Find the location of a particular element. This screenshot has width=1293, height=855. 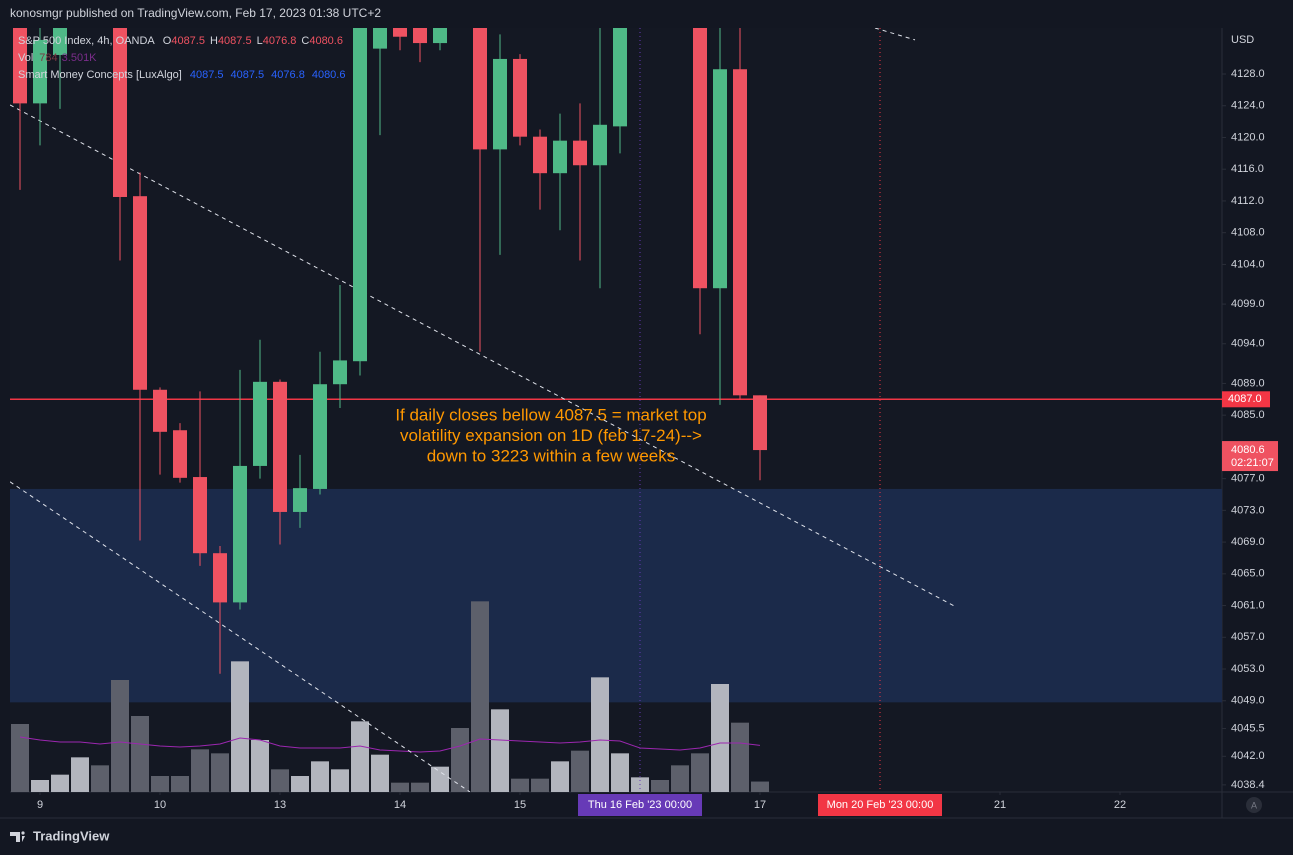

legend-indicator-value: 4087.5 is located at coordinates (207, 75).